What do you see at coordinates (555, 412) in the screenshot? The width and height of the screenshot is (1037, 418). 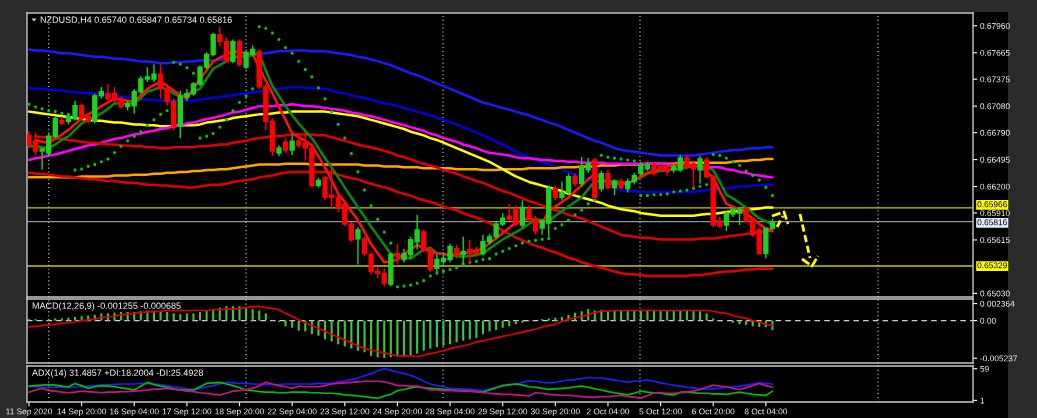 I see `x-tick-label: 30 Sep 20:00` at bounding box center [555, 412].